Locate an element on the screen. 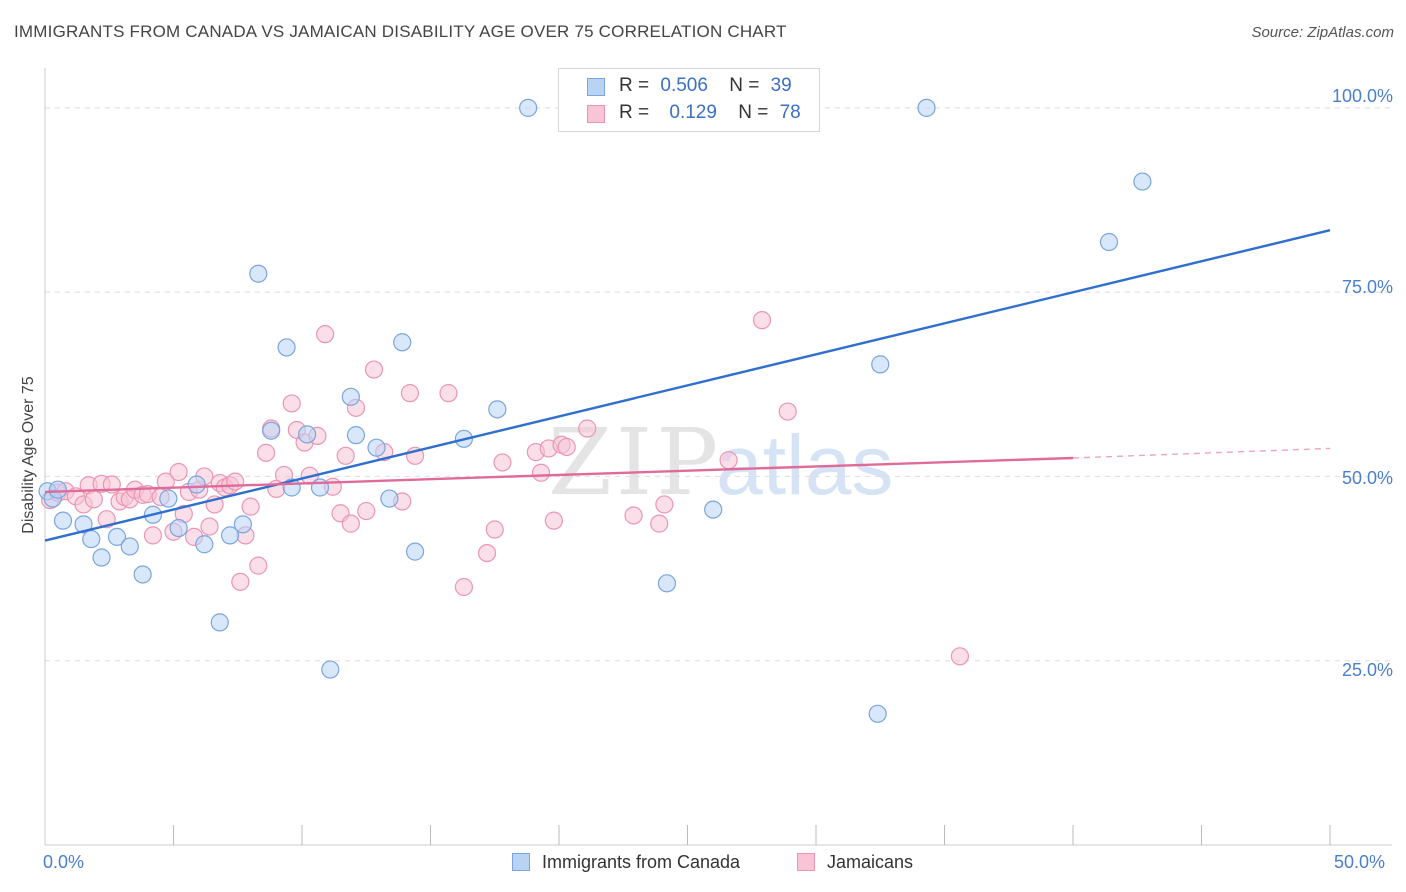 Image resolution: width=1406 pixels, height=892 pixels. x-tick-label-min: 0.0% is located at coordinates (64, 862).